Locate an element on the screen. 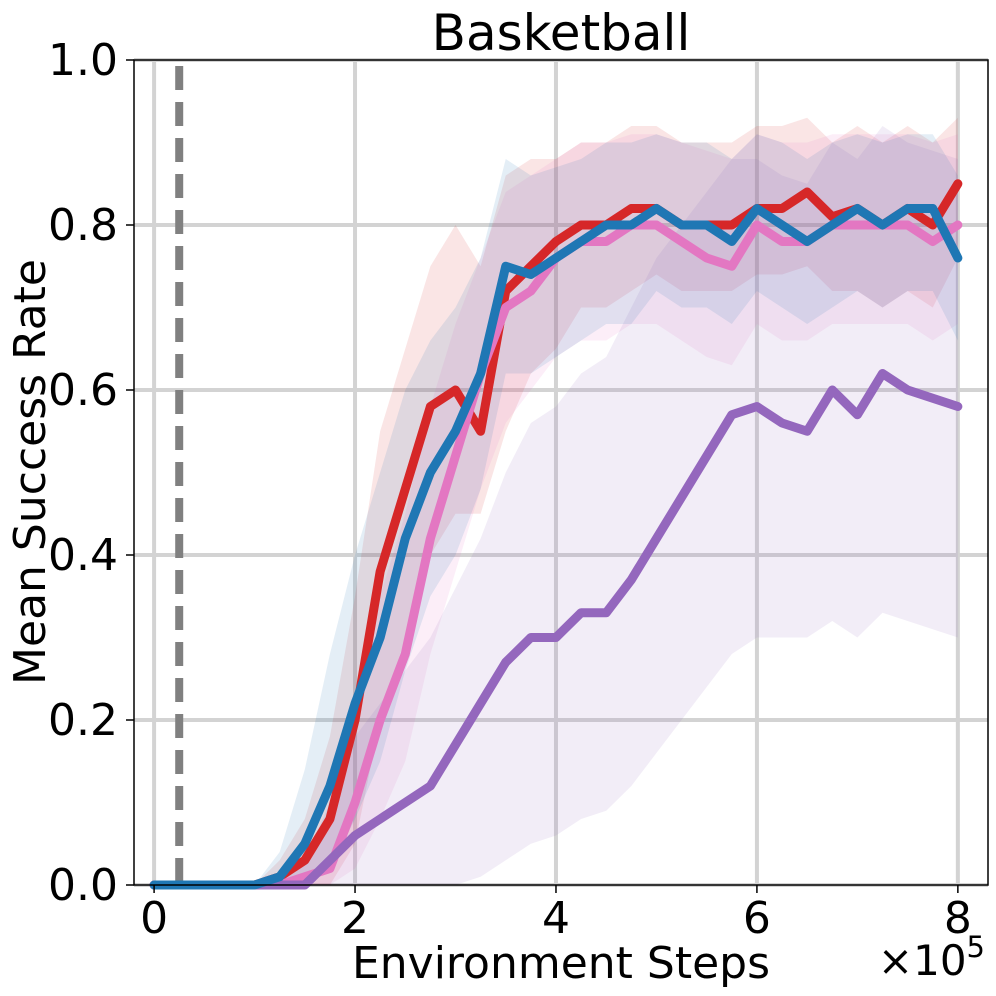 This screenshot has height=996, width=996. x-axis-ticks: 0 2 4 6 8 is located at coordinates (556, 914).